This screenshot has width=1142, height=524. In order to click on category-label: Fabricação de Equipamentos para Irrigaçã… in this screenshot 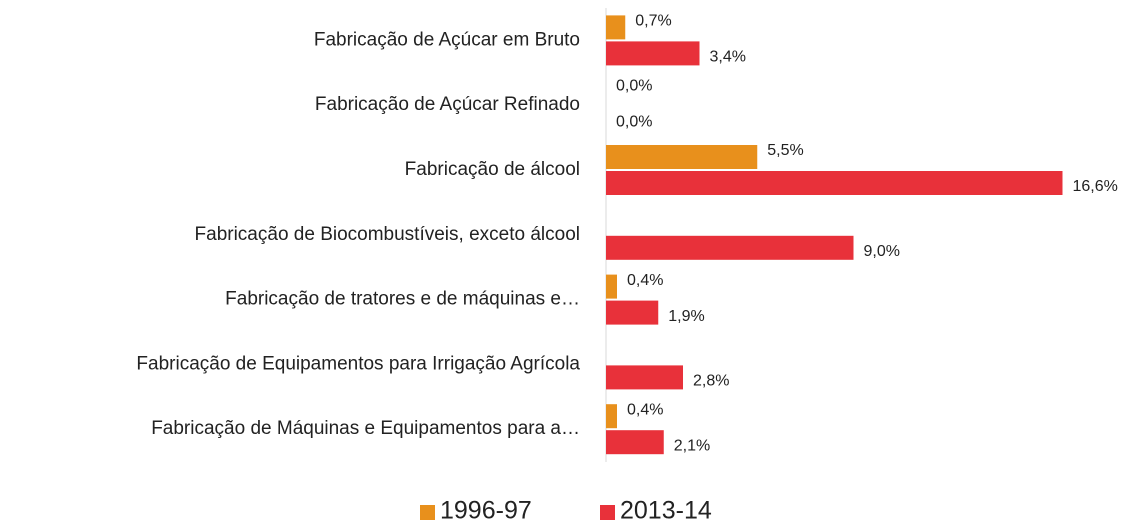, I will do `click(358, 363)`.